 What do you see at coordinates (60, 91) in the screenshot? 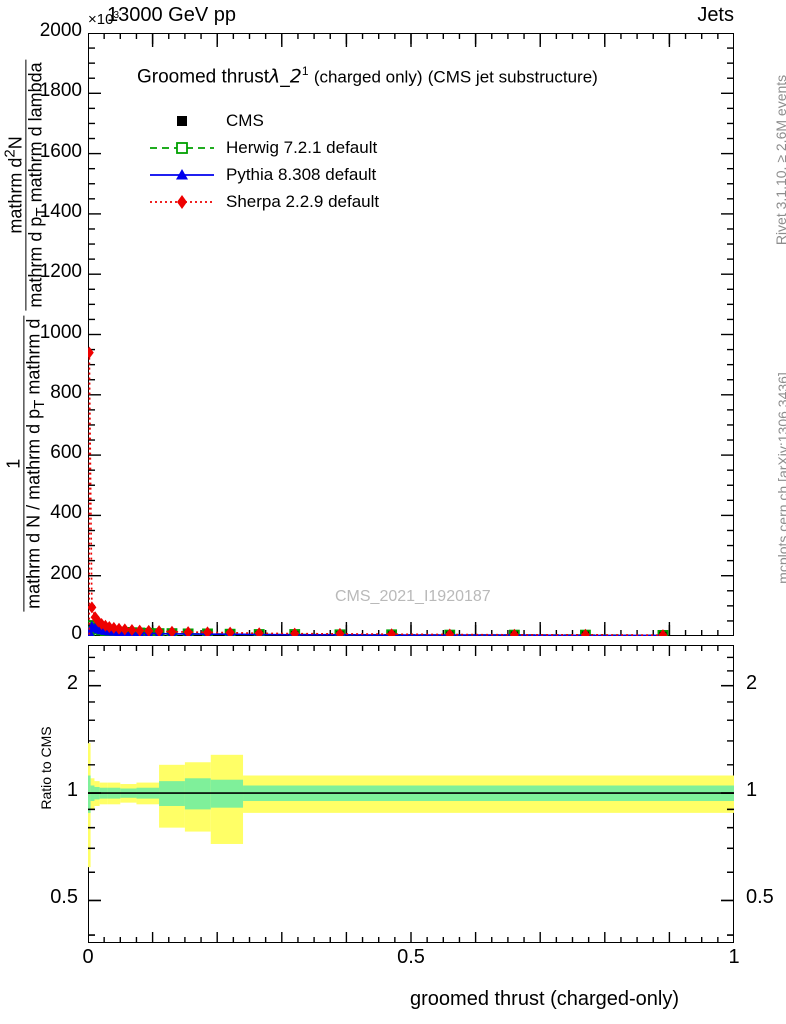
I see `y-axis-tick-label: 1800` at bounding box center [60, 91].